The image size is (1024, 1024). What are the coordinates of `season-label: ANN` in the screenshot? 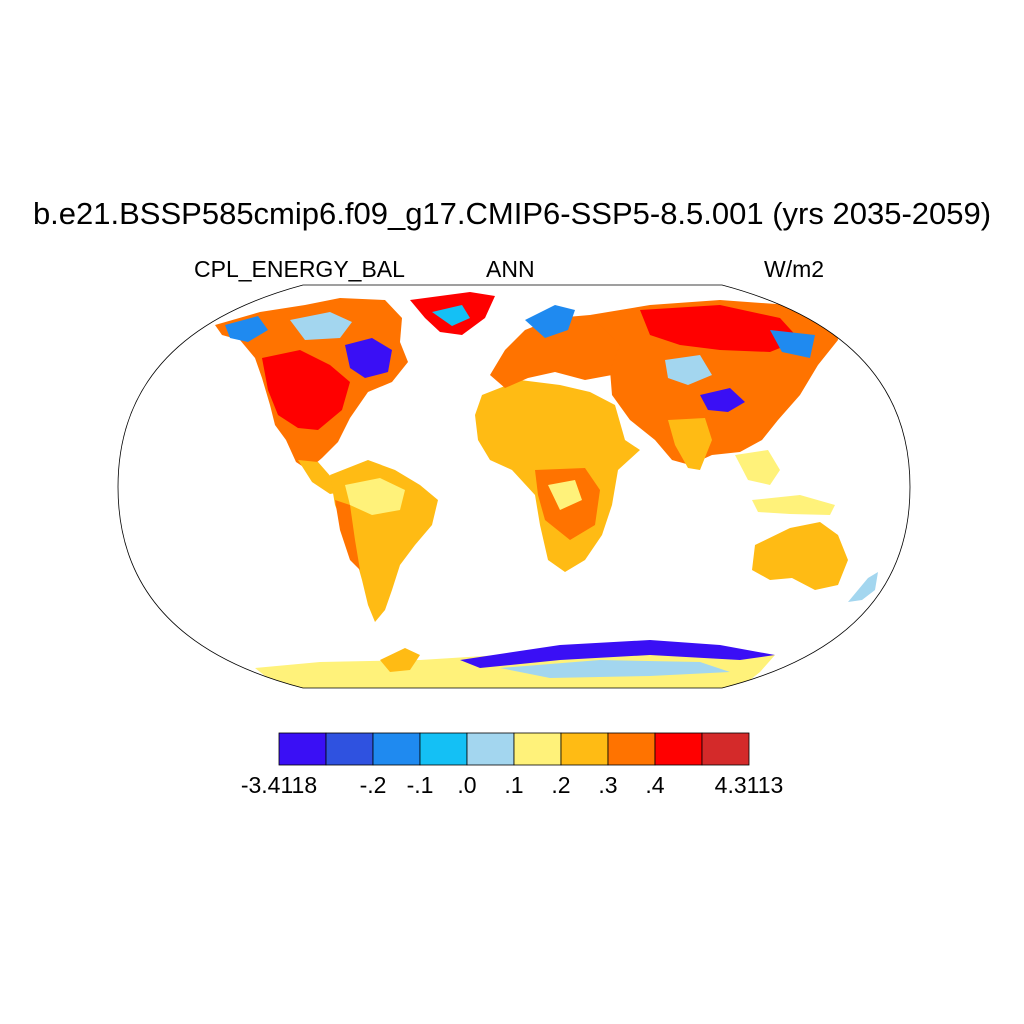 It's located at (510, 269).